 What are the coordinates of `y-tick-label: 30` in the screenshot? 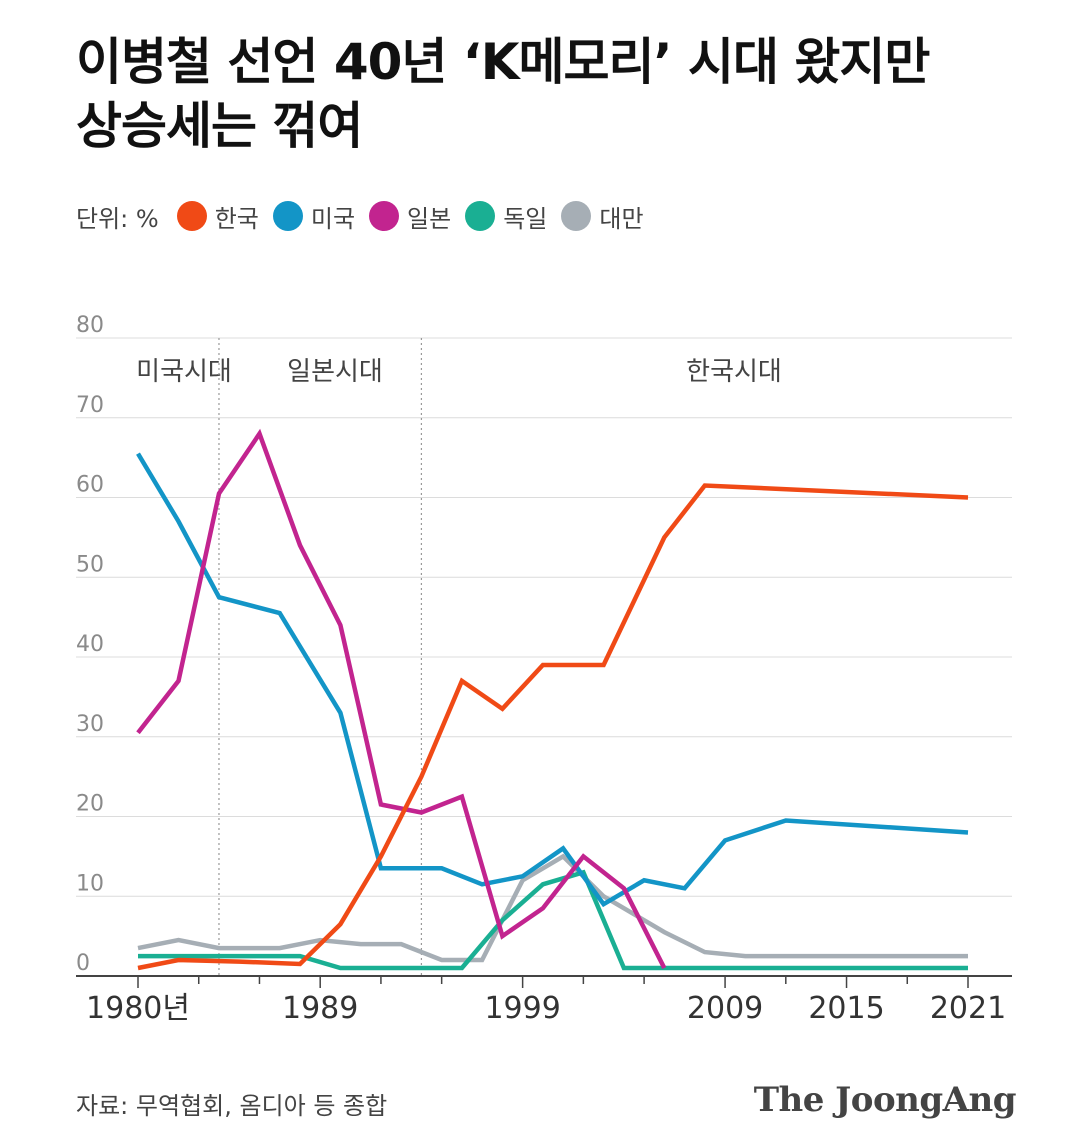 It's located at (90, 724).